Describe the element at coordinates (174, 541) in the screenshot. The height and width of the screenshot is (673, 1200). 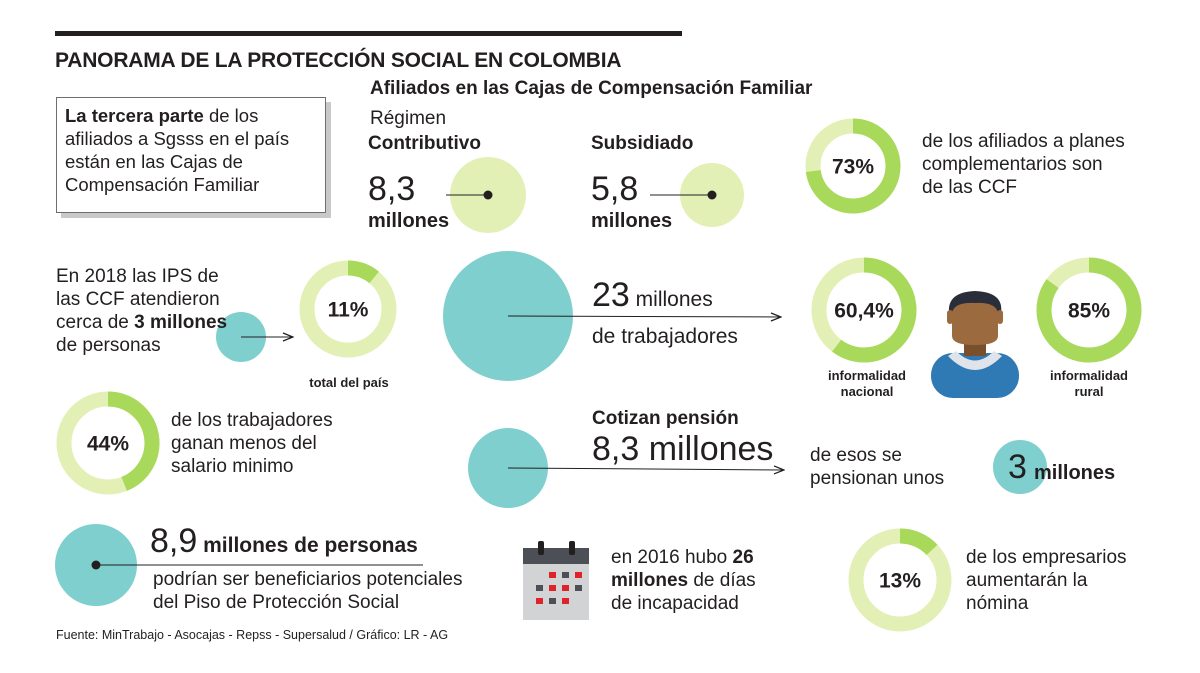
I see `piso-value: 8,9` at that location.